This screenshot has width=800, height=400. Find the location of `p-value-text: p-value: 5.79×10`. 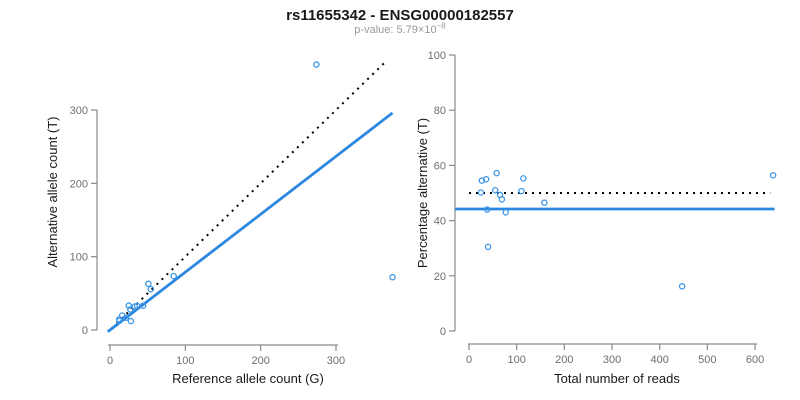

p-value-text: p-value: 5.79×10 is located at coordinates (395, 30).